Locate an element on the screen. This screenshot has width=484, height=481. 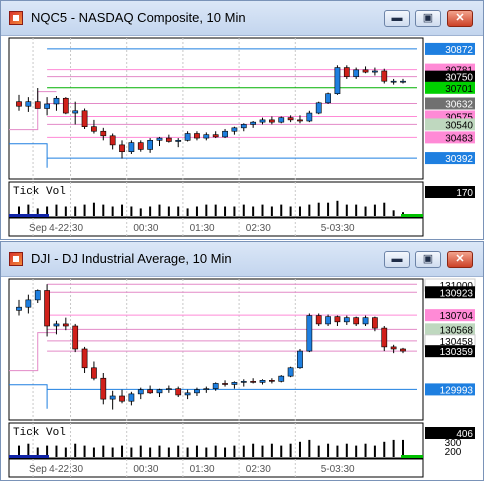
title-bar: NQC5 - NASDAQ Composite, 10 Min ▬ ▣ ✕ is located at coordinates (242, 18).